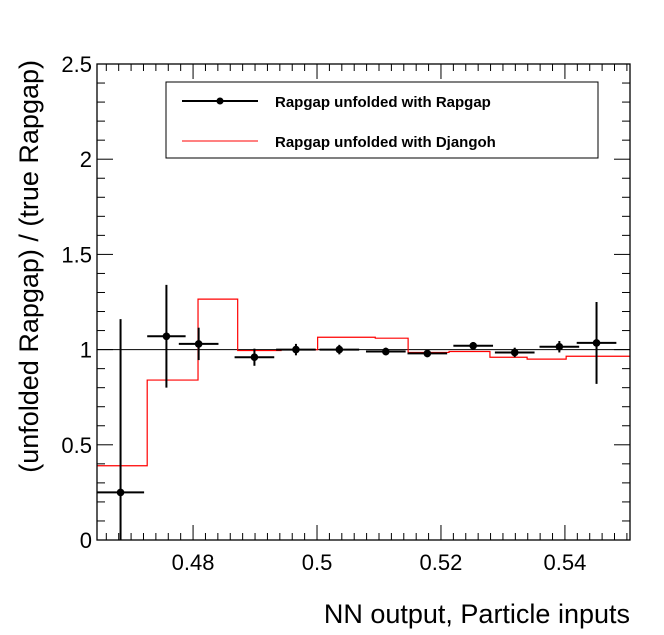 The height and width of the screenshot is (635, 664). What do you see at coordinates (565, 562) in the screenshot?
I see `x-tick-label: 0.54` at bounding box center [565, 562].